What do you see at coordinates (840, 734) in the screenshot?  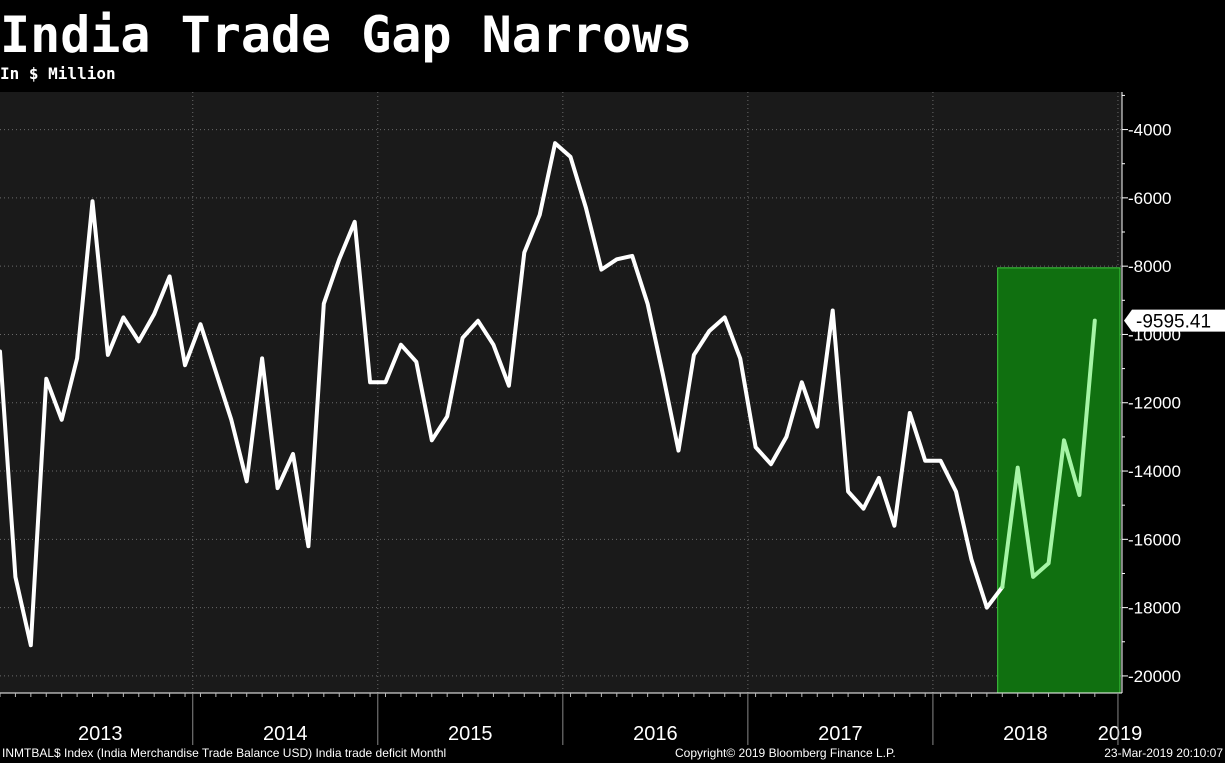 I see `x-tick-label: 2017` at bounding box center [840, 734].